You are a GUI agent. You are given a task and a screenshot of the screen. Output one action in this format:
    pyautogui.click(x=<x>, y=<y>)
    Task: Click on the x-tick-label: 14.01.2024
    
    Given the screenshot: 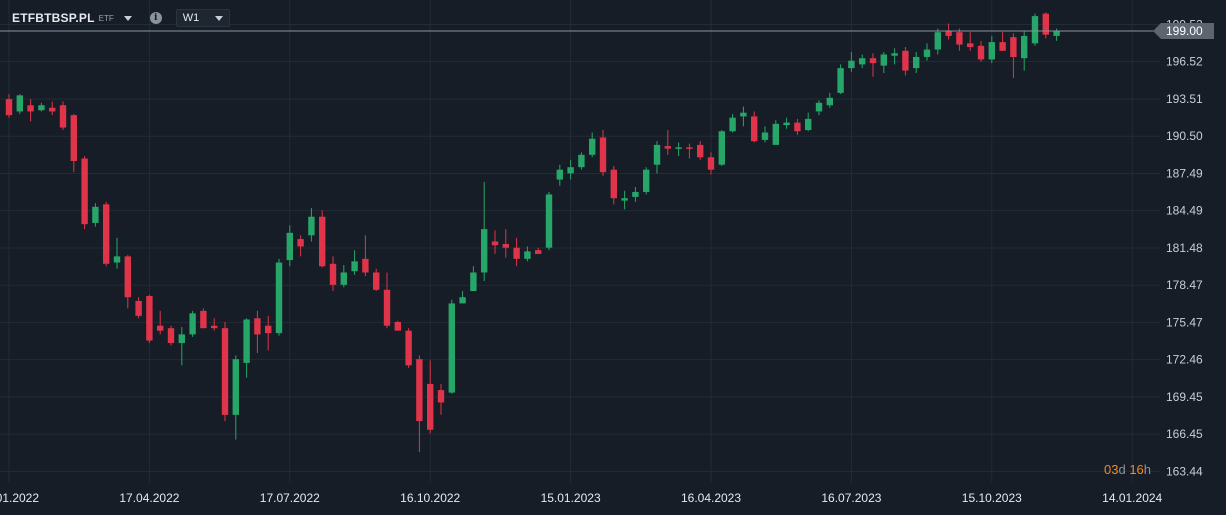 What is the action you would take?
    pyautogui.click(x=1132, y=498)
    